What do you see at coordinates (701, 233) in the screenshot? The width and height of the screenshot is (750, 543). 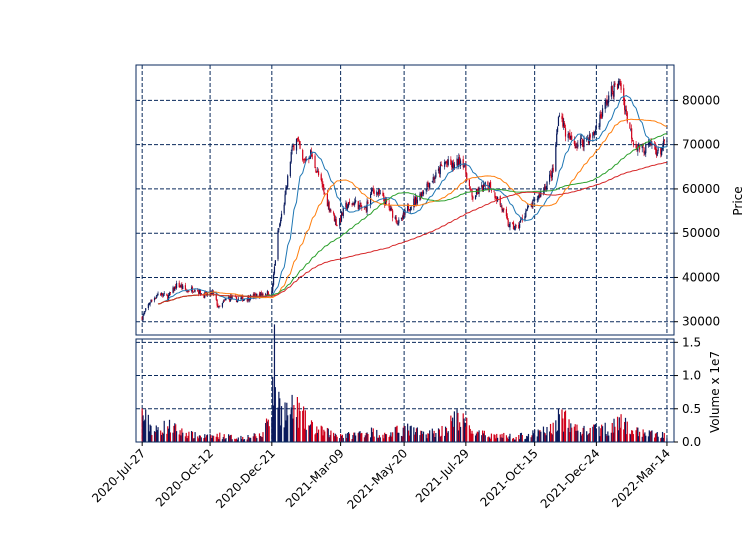 I see `price-tick-label: 50000` at bounding box center [701, 233].